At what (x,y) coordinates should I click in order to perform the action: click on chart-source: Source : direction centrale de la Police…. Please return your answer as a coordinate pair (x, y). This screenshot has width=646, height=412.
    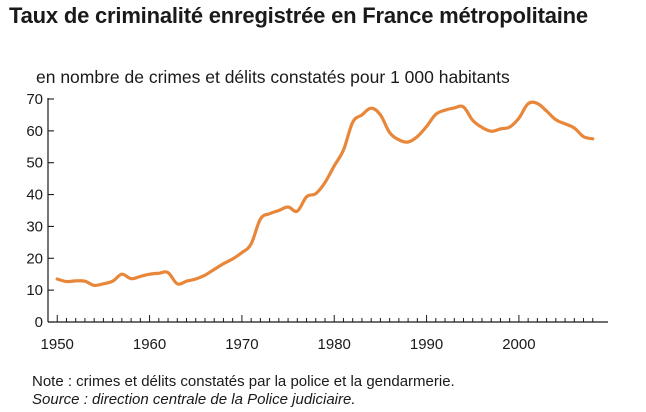
    Looking at the image, I should click on (194, 399).